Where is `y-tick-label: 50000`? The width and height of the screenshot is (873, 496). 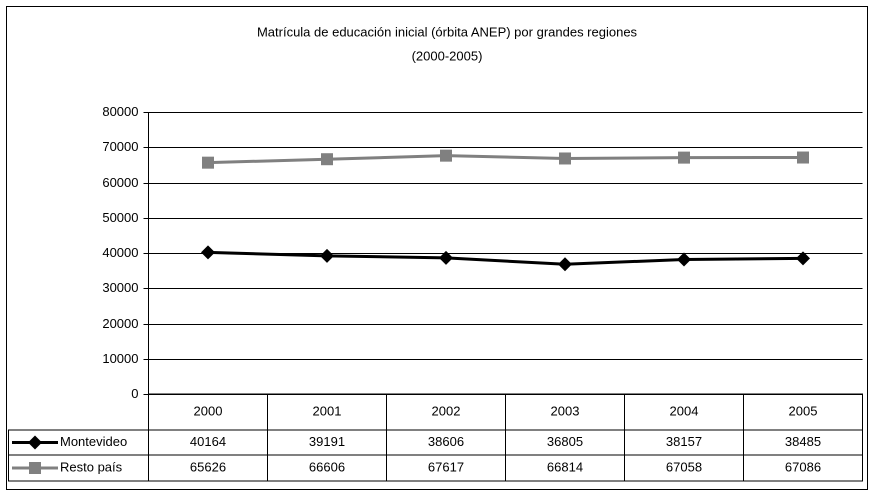 y-tick-label: 50000 is located at coordinates (120, 217).